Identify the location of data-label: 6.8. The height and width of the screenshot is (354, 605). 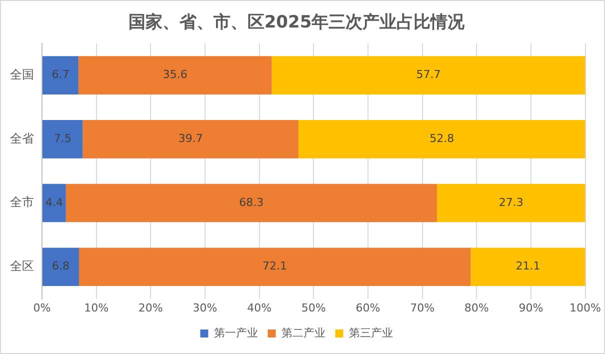
(61, 266).